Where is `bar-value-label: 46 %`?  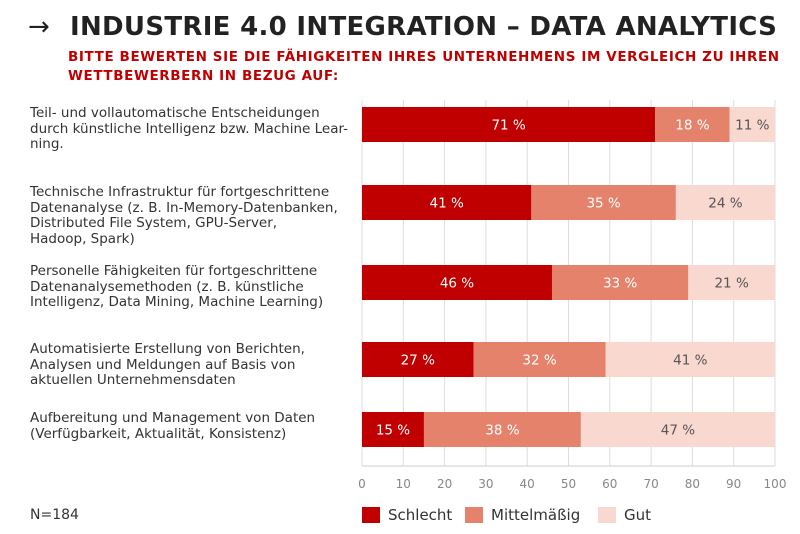
bar-value-label: 46 % is located at coordinates (457, 284).